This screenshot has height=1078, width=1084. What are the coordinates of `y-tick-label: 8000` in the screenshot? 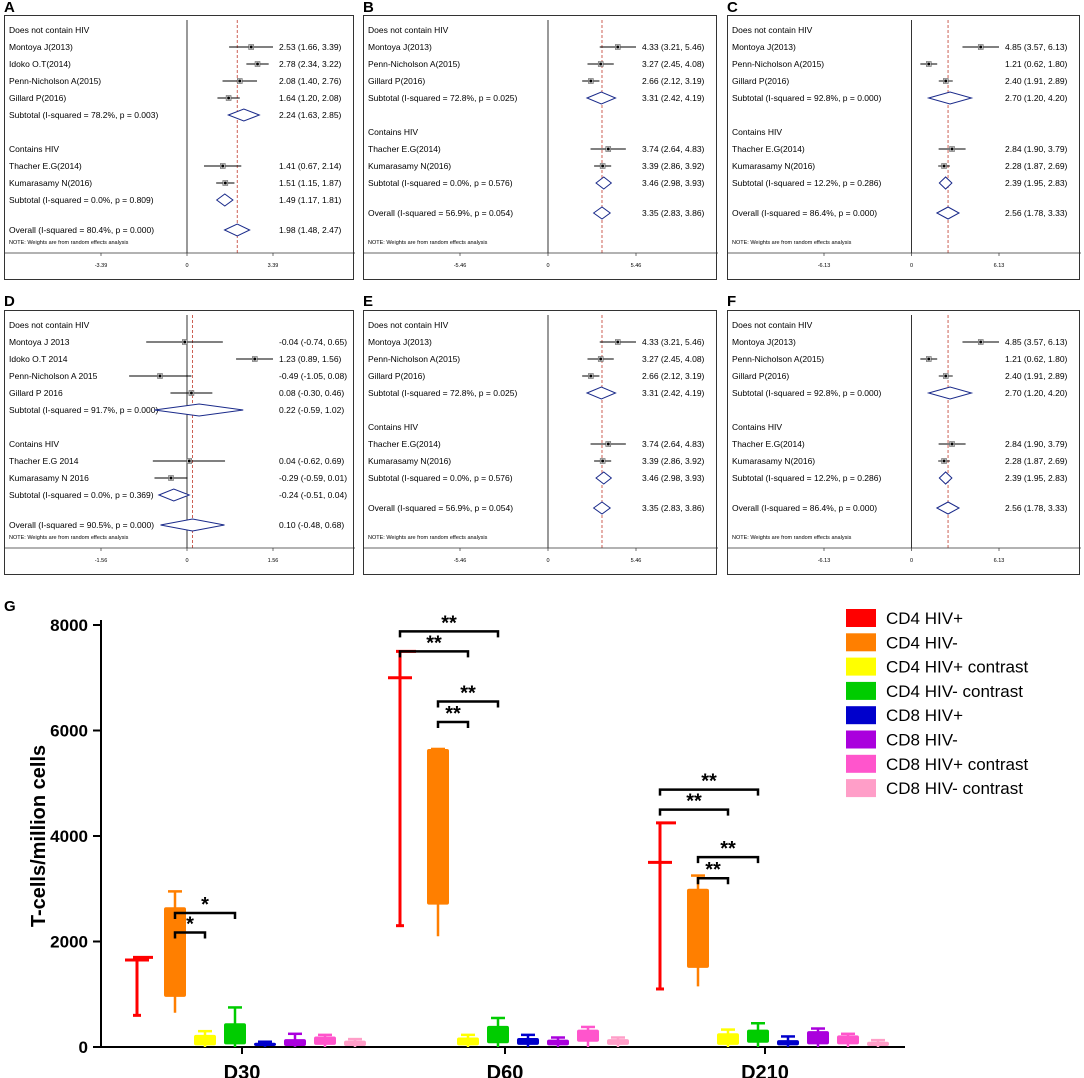 It's located at (69, 625).